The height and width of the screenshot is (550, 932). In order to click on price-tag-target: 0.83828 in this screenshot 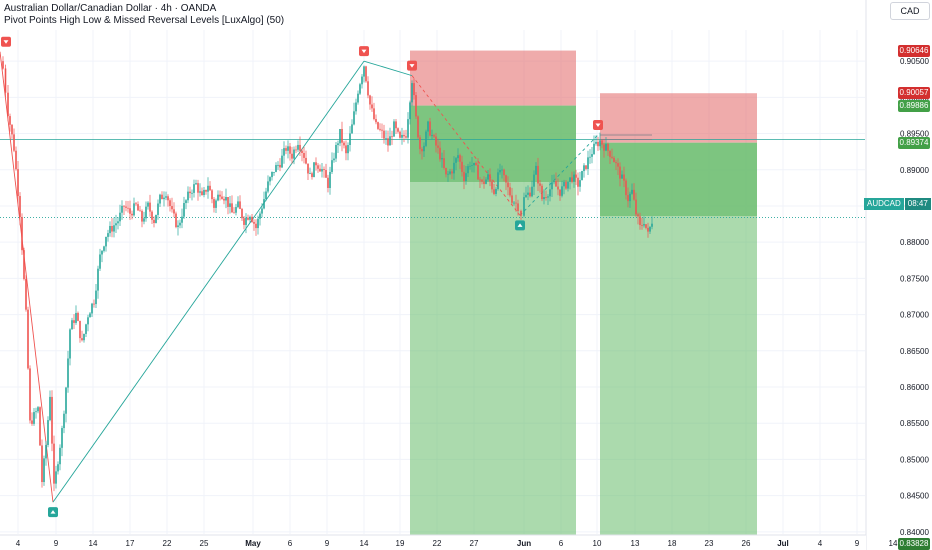, I will do `click(914, 544)`.